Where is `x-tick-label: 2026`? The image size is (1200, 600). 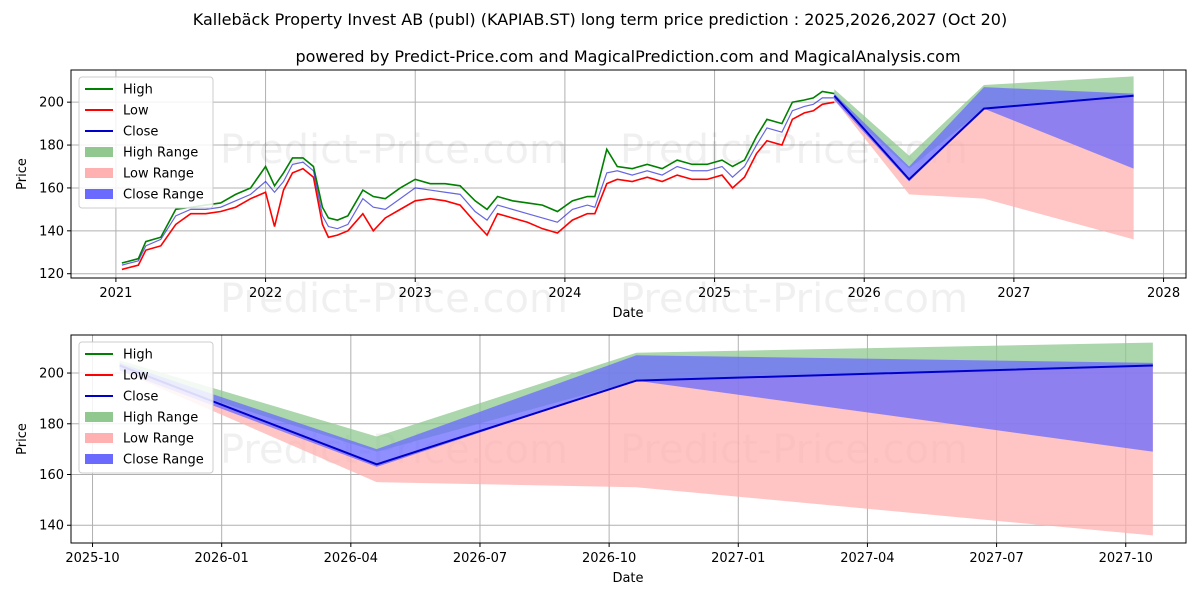 x-tick-label: 2026 is located at coordinates (864, 293).